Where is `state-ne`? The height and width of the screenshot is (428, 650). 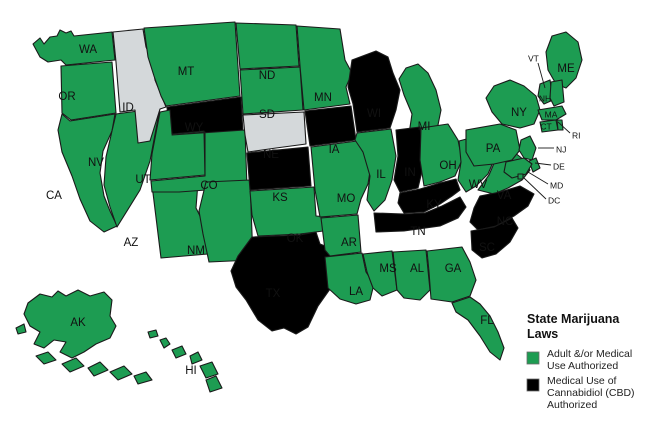
state-ne is located at coordinates (274, 132).